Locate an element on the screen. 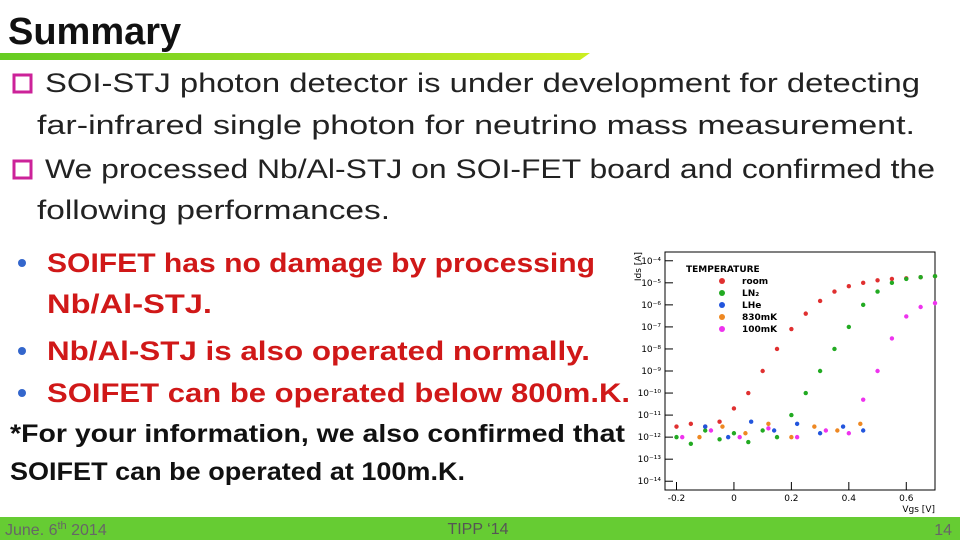  y-tick-label: 10⁻¹² is located at coordinates (650, 438).